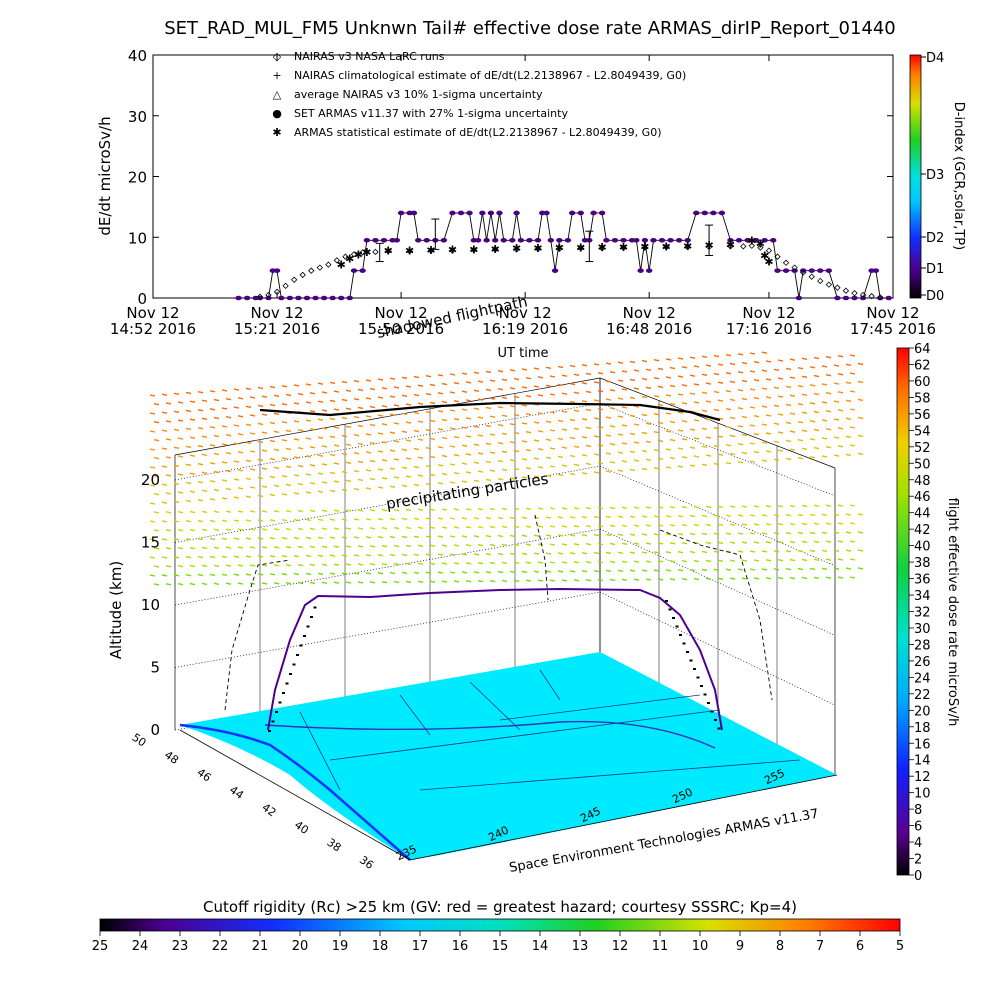 This screenshot has width=1000, height=1000. Describe the element at coordinates (717, 423) in the screenshot. I see `box-edge` at that location.